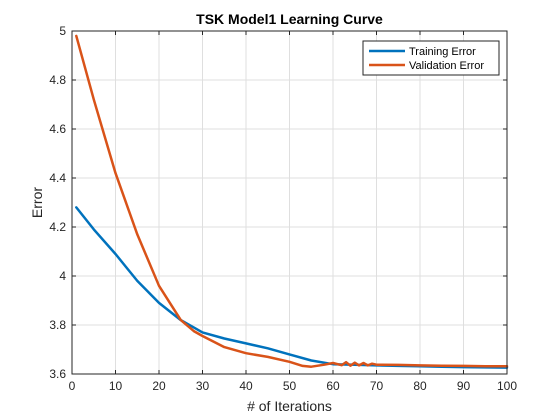  I want to click on legend-box, so click(431, 58).